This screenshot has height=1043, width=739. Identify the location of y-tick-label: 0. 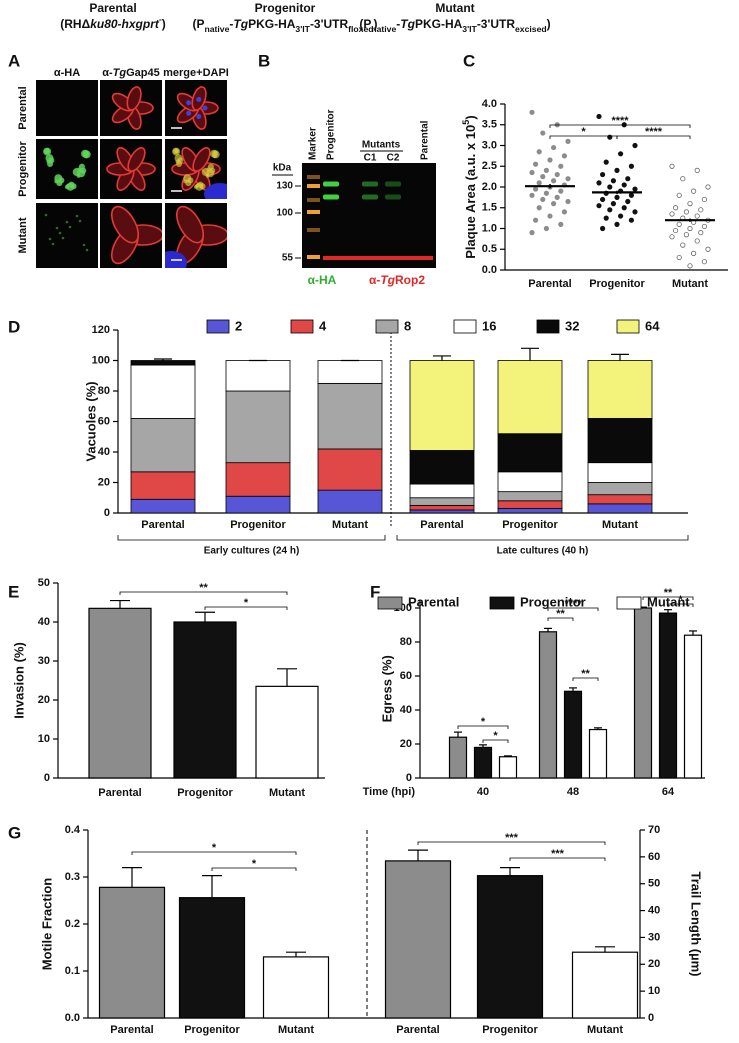
(107, 513).